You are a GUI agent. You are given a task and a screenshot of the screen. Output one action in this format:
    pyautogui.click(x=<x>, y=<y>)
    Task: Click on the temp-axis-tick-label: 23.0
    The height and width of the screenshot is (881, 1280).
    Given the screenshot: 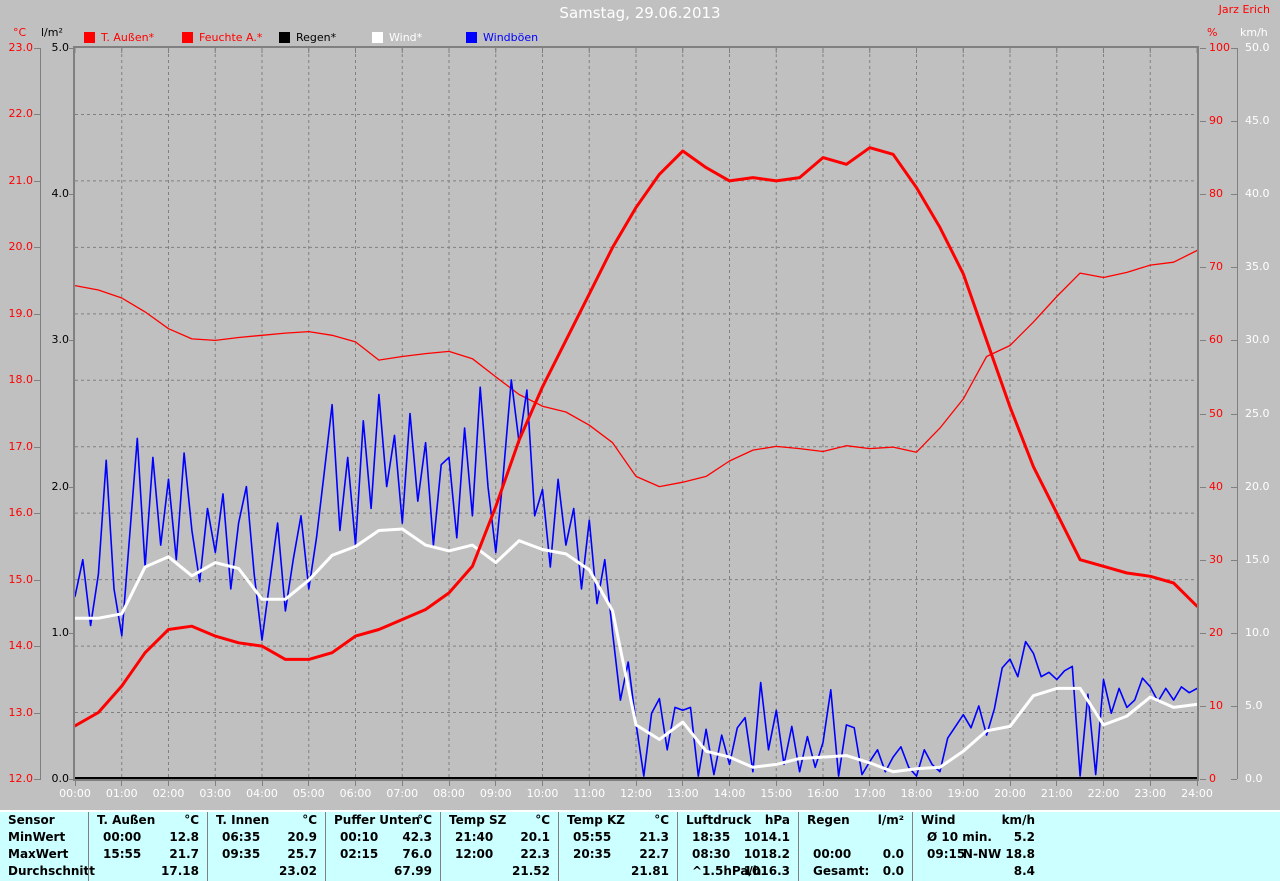 What is the action you would take?
    pyautogui.click(x=21, y=47)
    